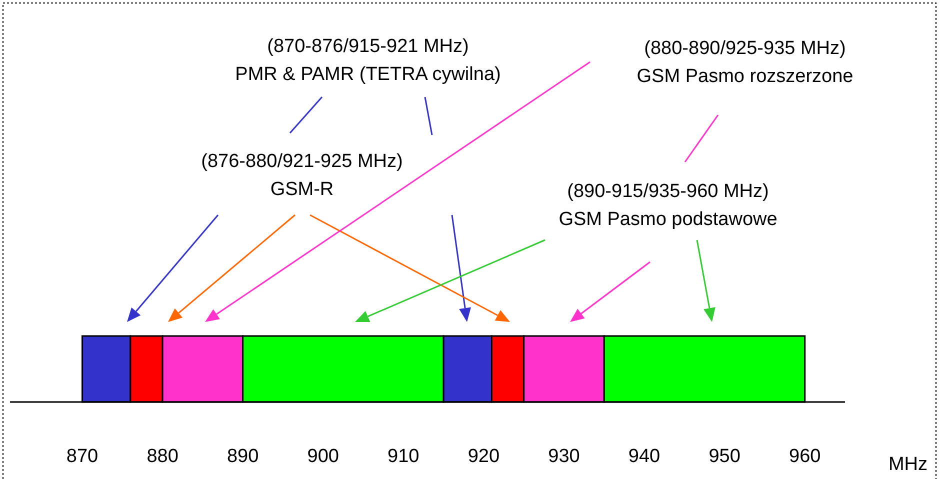 The image size is (941, 479). What do you see at coordinates (644, 456) in the screenshot?
I see `x-tick-label: 940` at bounding box center [644, 456].